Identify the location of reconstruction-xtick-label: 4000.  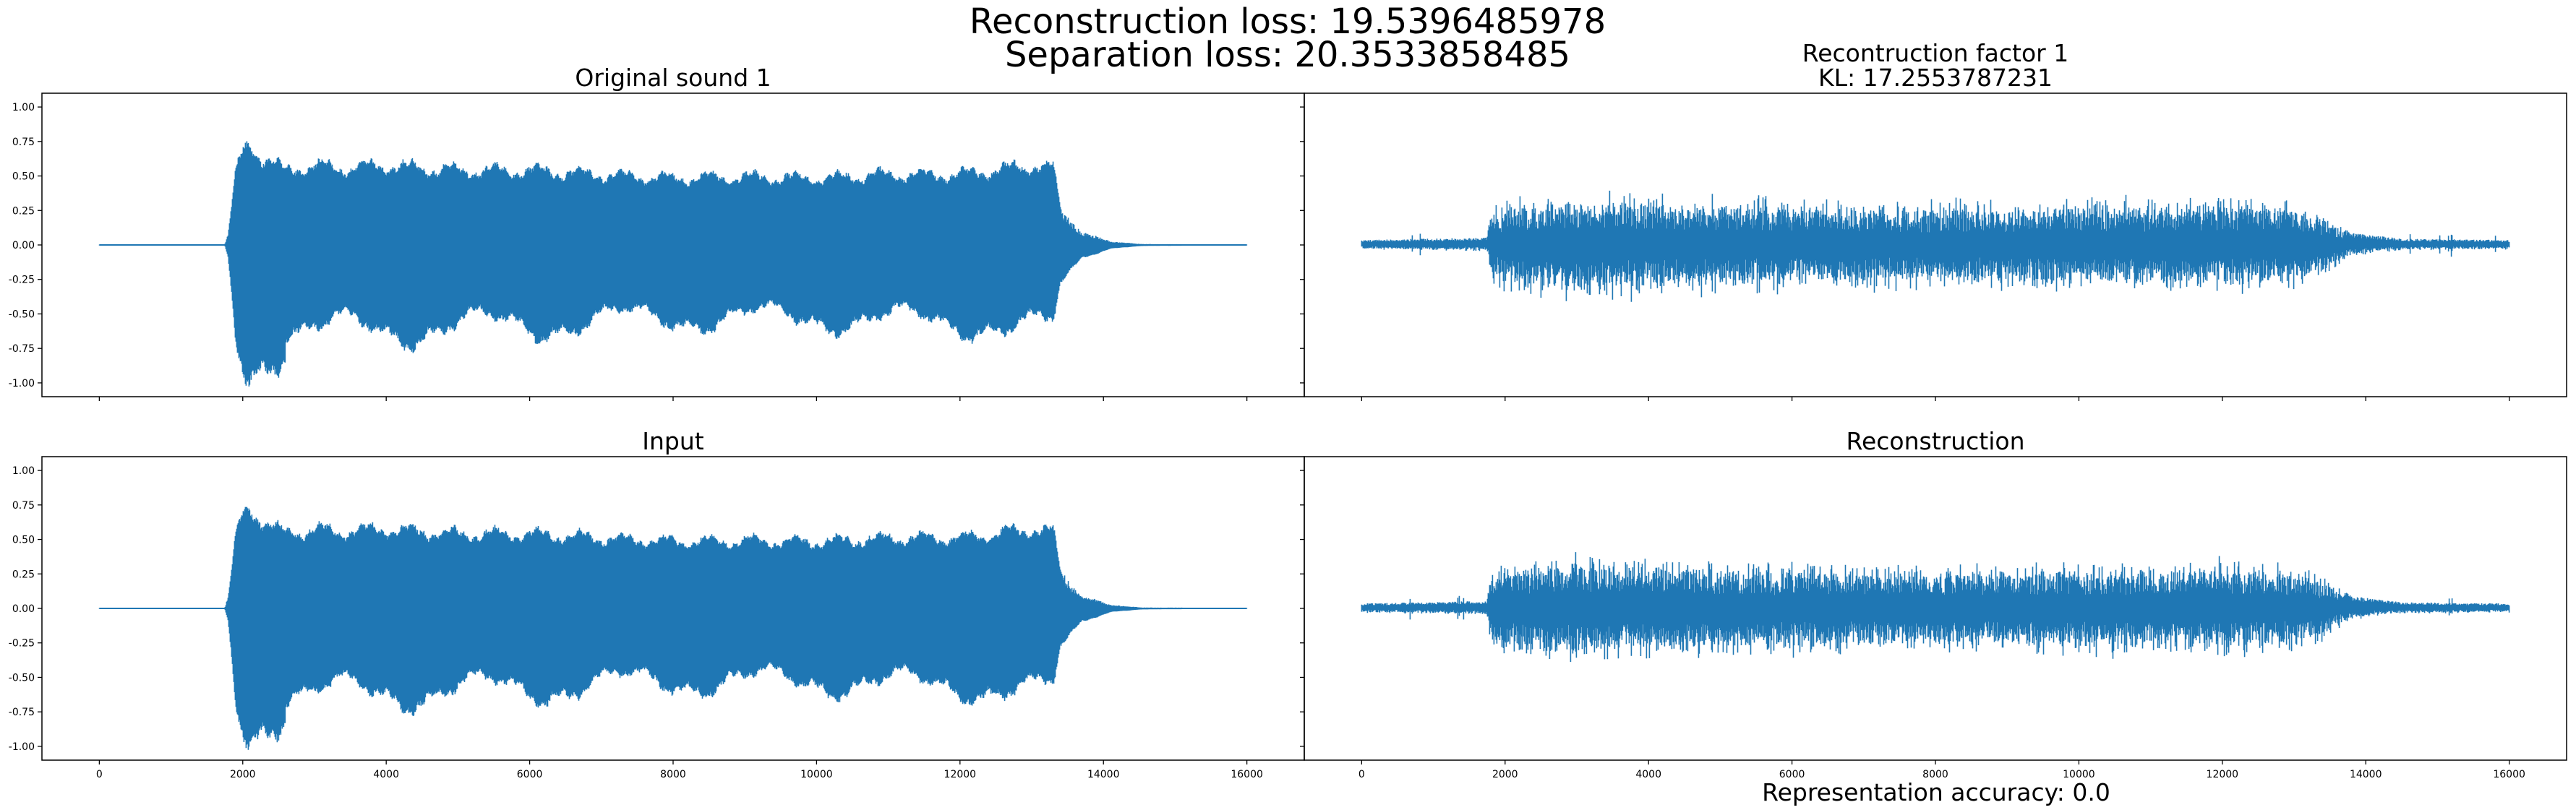
(1648, 774).